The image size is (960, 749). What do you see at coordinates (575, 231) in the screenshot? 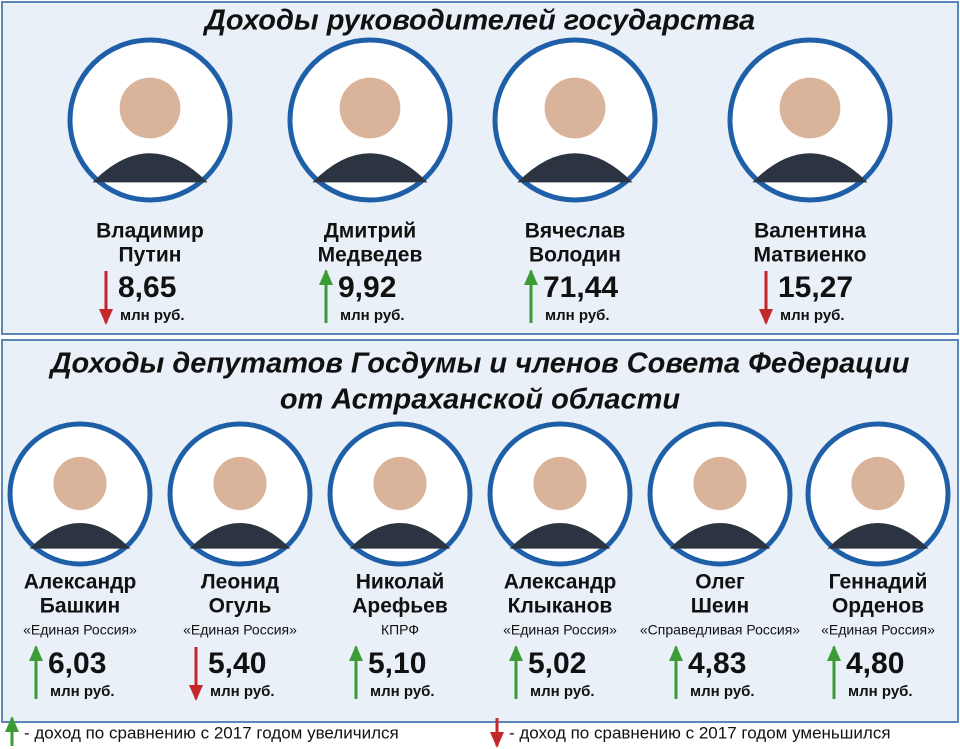
I see `first-name: Вячеслав` at bounding box center [575, 231].